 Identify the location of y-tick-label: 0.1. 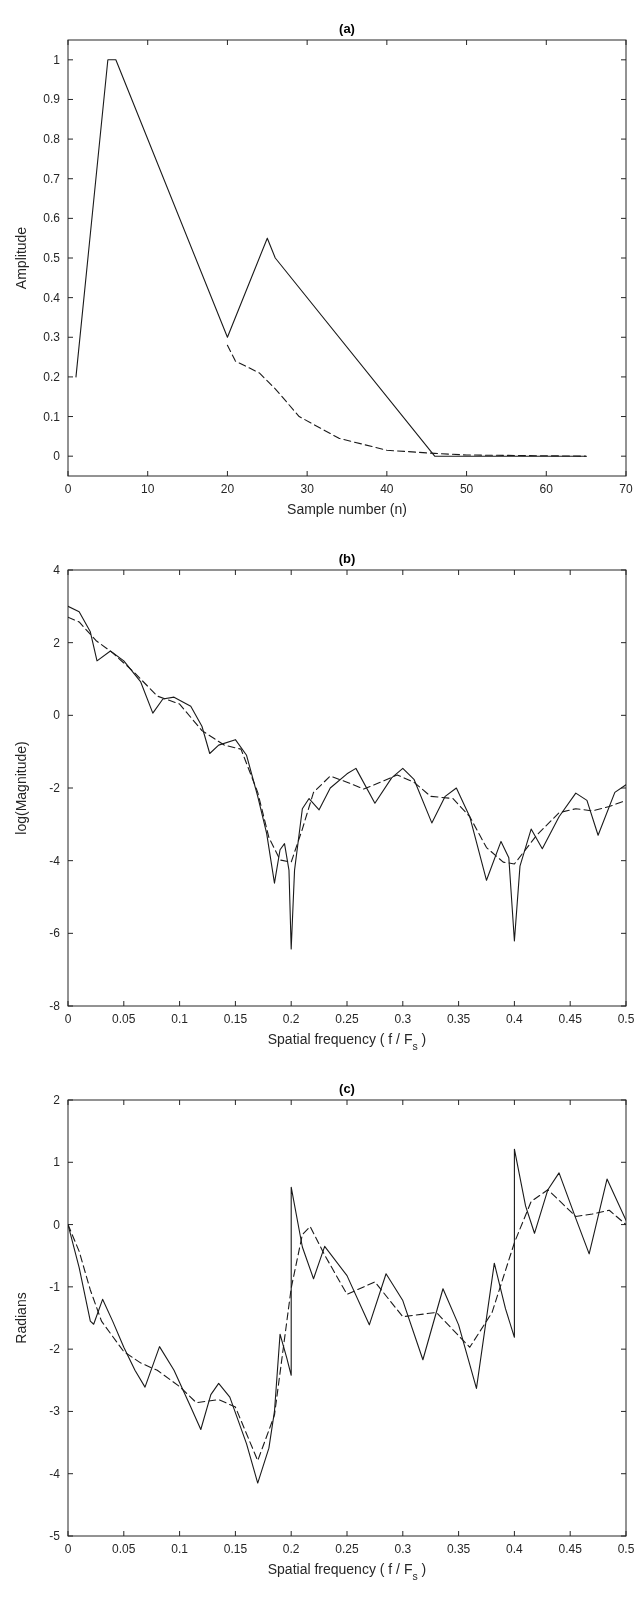
(52, 416).